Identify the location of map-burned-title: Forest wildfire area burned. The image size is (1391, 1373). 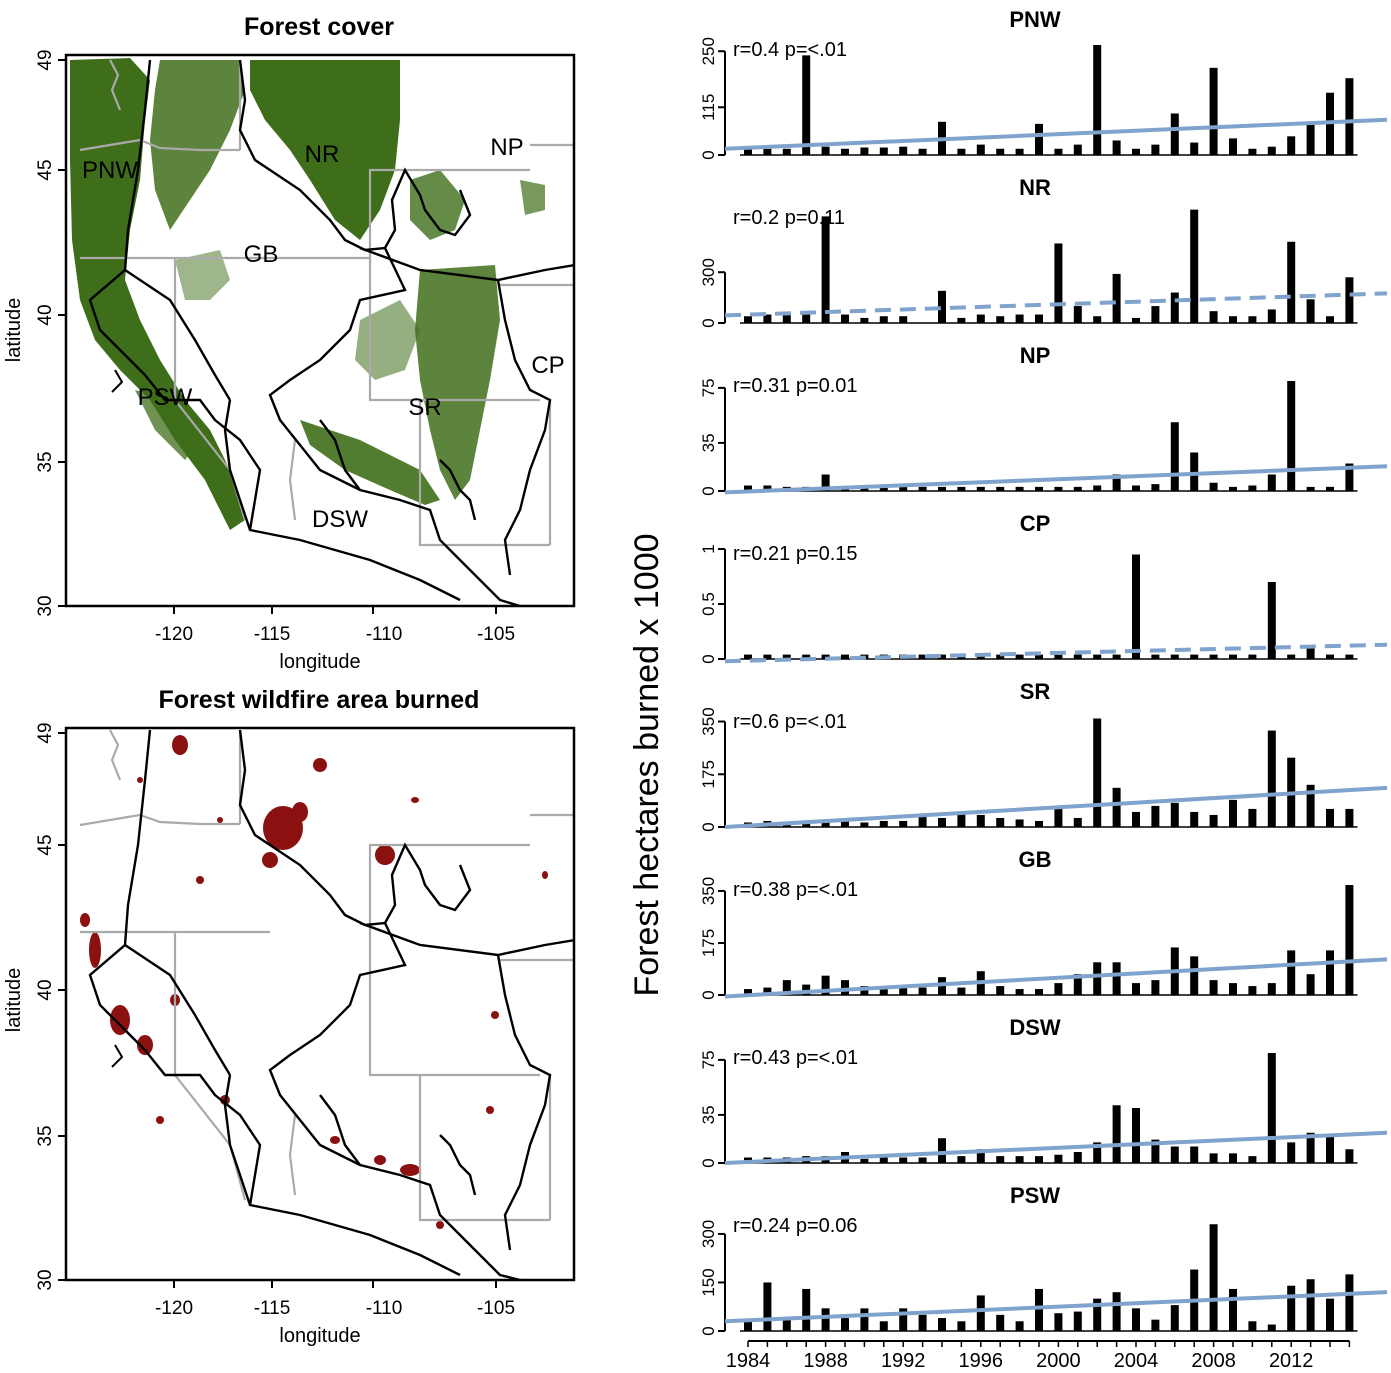
(319, 700).